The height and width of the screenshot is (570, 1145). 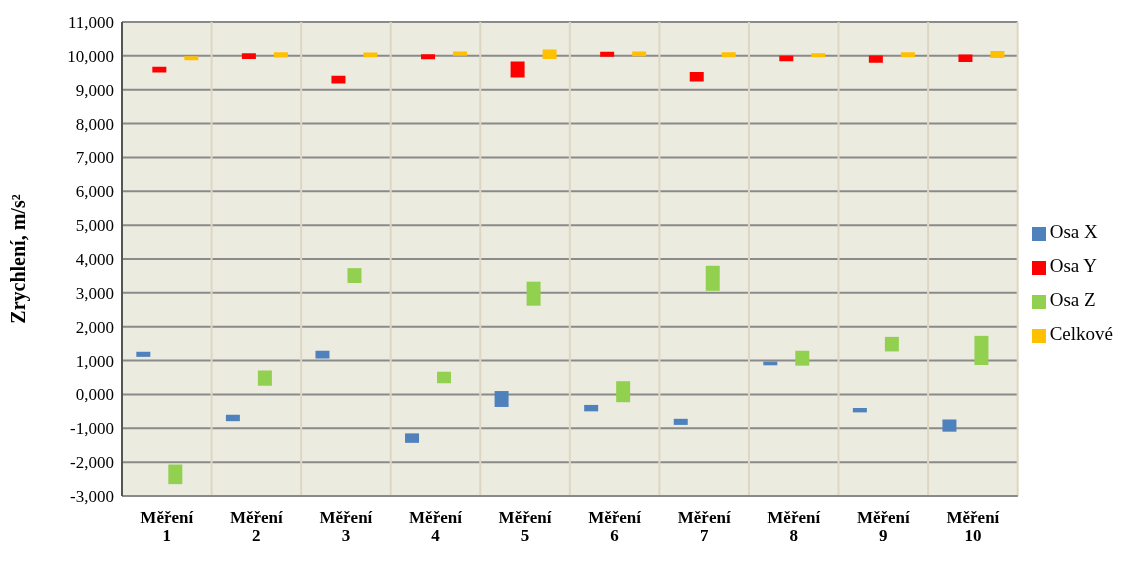 What do you see at coordinates (883, 527) in the screenshot?
I see `x-tick-label: Měření 9` at bounding box center [883, 527].